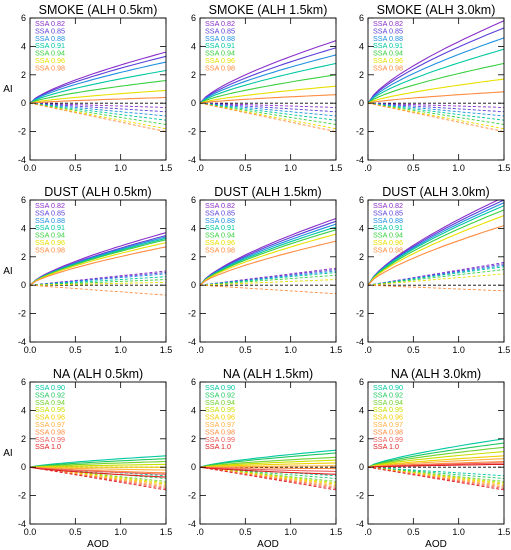  What do you see at coordinates (200, 350) in the screenshot?
I see `x-tick-label: .0` at bounding box center [200, 350].